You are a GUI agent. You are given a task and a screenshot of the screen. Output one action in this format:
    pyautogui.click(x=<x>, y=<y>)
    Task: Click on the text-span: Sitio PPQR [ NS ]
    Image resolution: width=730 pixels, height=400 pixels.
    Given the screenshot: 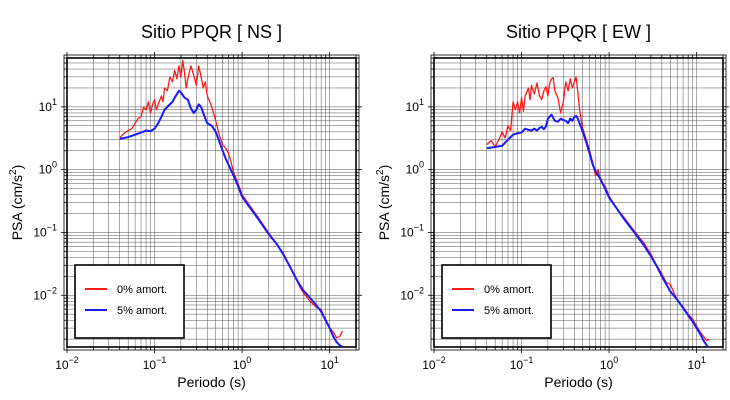 What is the action you would take?
    pyautogui.click(x=211, y=32)
    